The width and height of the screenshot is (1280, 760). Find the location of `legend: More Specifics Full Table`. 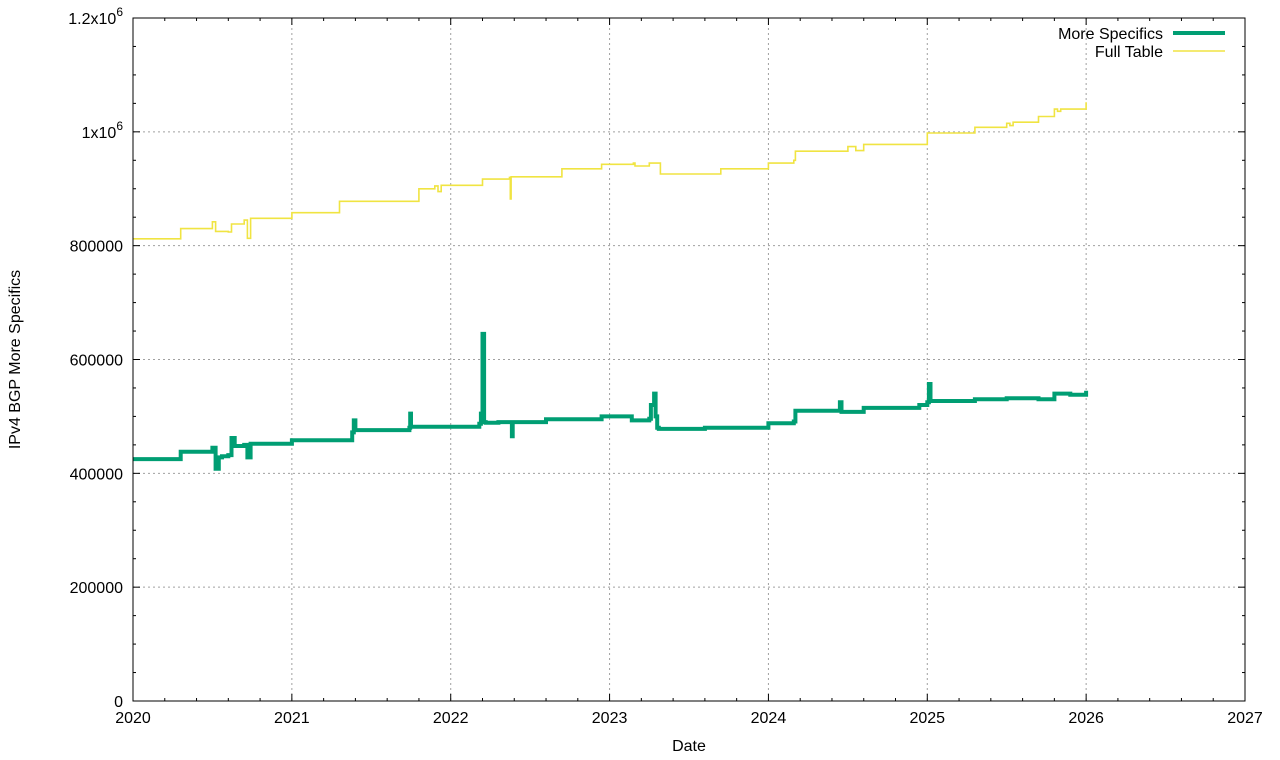

legend: More Specifics Full Table is located at coordinates (1141, 43).